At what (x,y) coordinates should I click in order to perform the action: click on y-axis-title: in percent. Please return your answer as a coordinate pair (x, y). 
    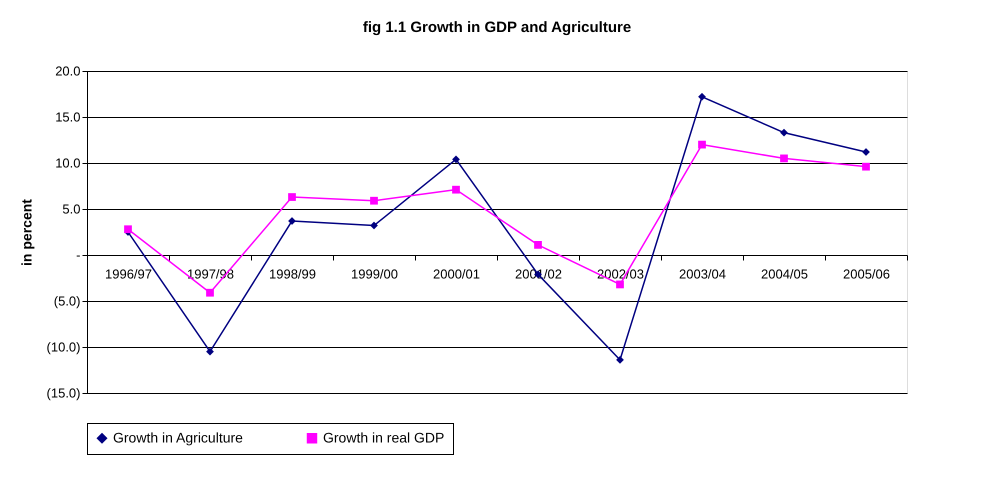
    Looking at the image, I should click on (26, 232).